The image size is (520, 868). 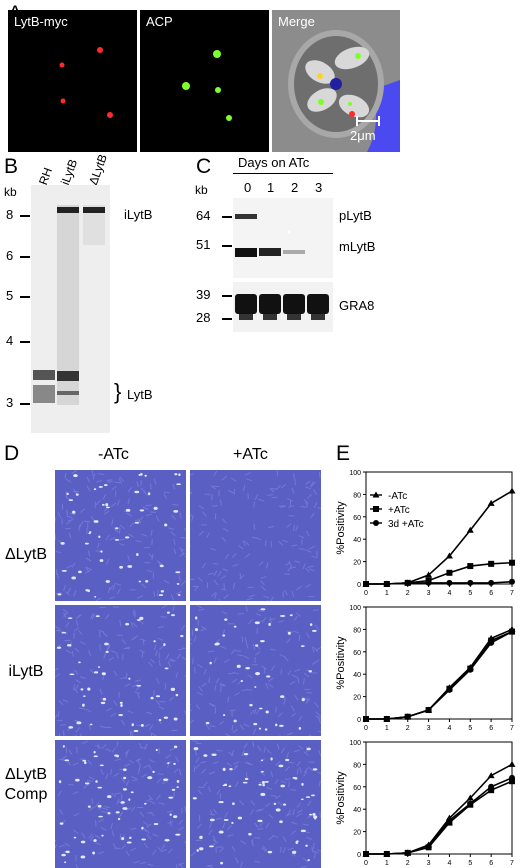 What do you see at coordinates (26, 784) in the screenshot?
I see `row-label-dlytb-comp: ΔLytB Comp` at bounding box center [26, 784].